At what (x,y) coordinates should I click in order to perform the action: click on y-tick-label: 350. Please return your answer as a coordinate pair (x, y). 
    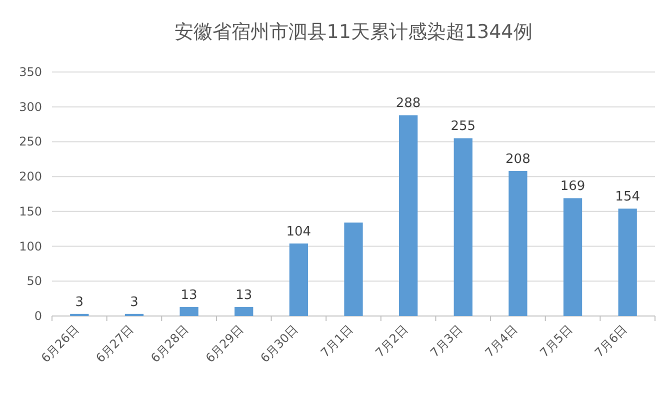
    Looking at the image, I should click on (30, 72).